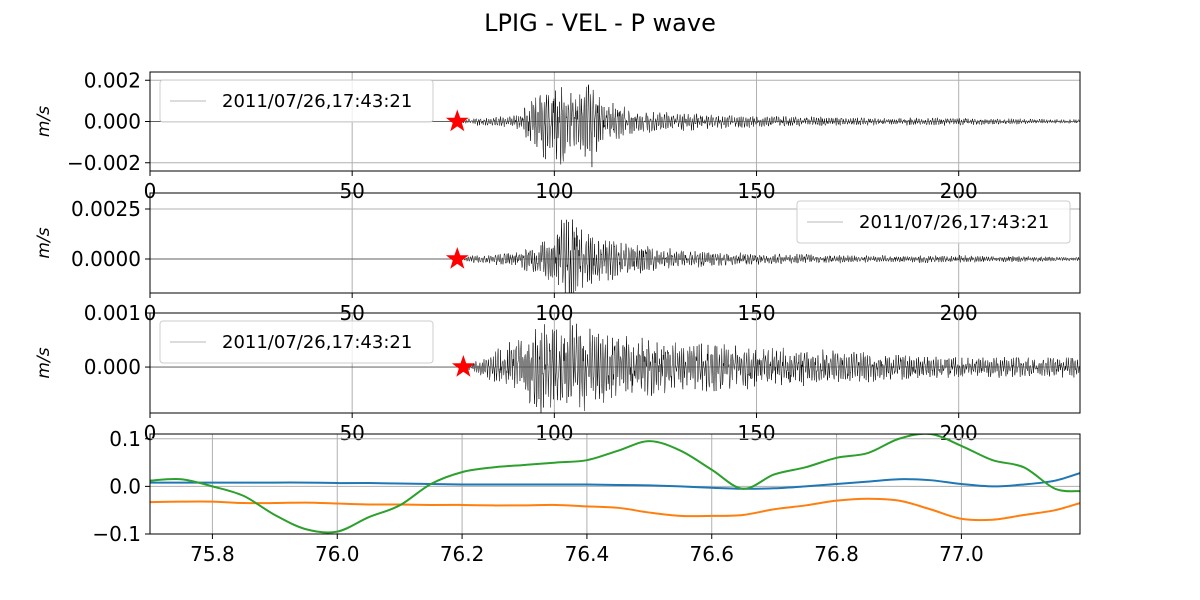 This screenshot has width=1200, height=600. I want to click on x-tick-label: 200, so click(959, 433).